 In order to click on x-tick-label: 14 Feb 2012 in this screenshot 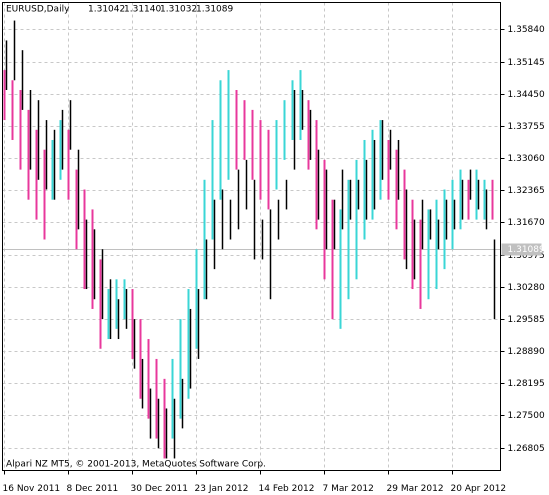, I will do `click(287, 489)`.